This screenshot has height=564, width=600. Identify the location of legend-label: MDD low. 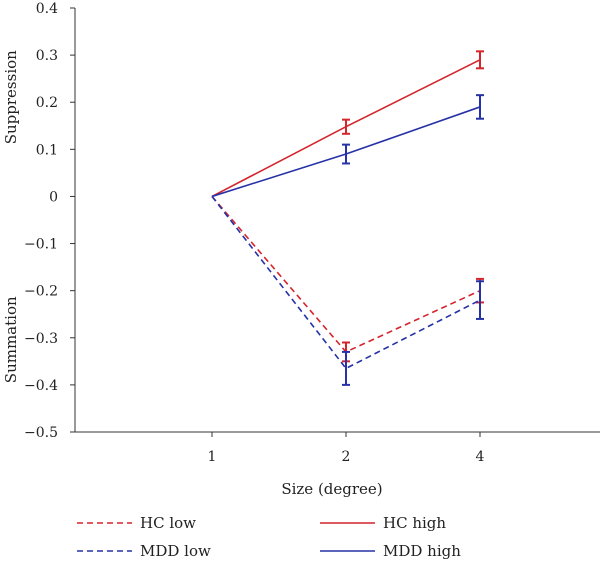
(175, 551).